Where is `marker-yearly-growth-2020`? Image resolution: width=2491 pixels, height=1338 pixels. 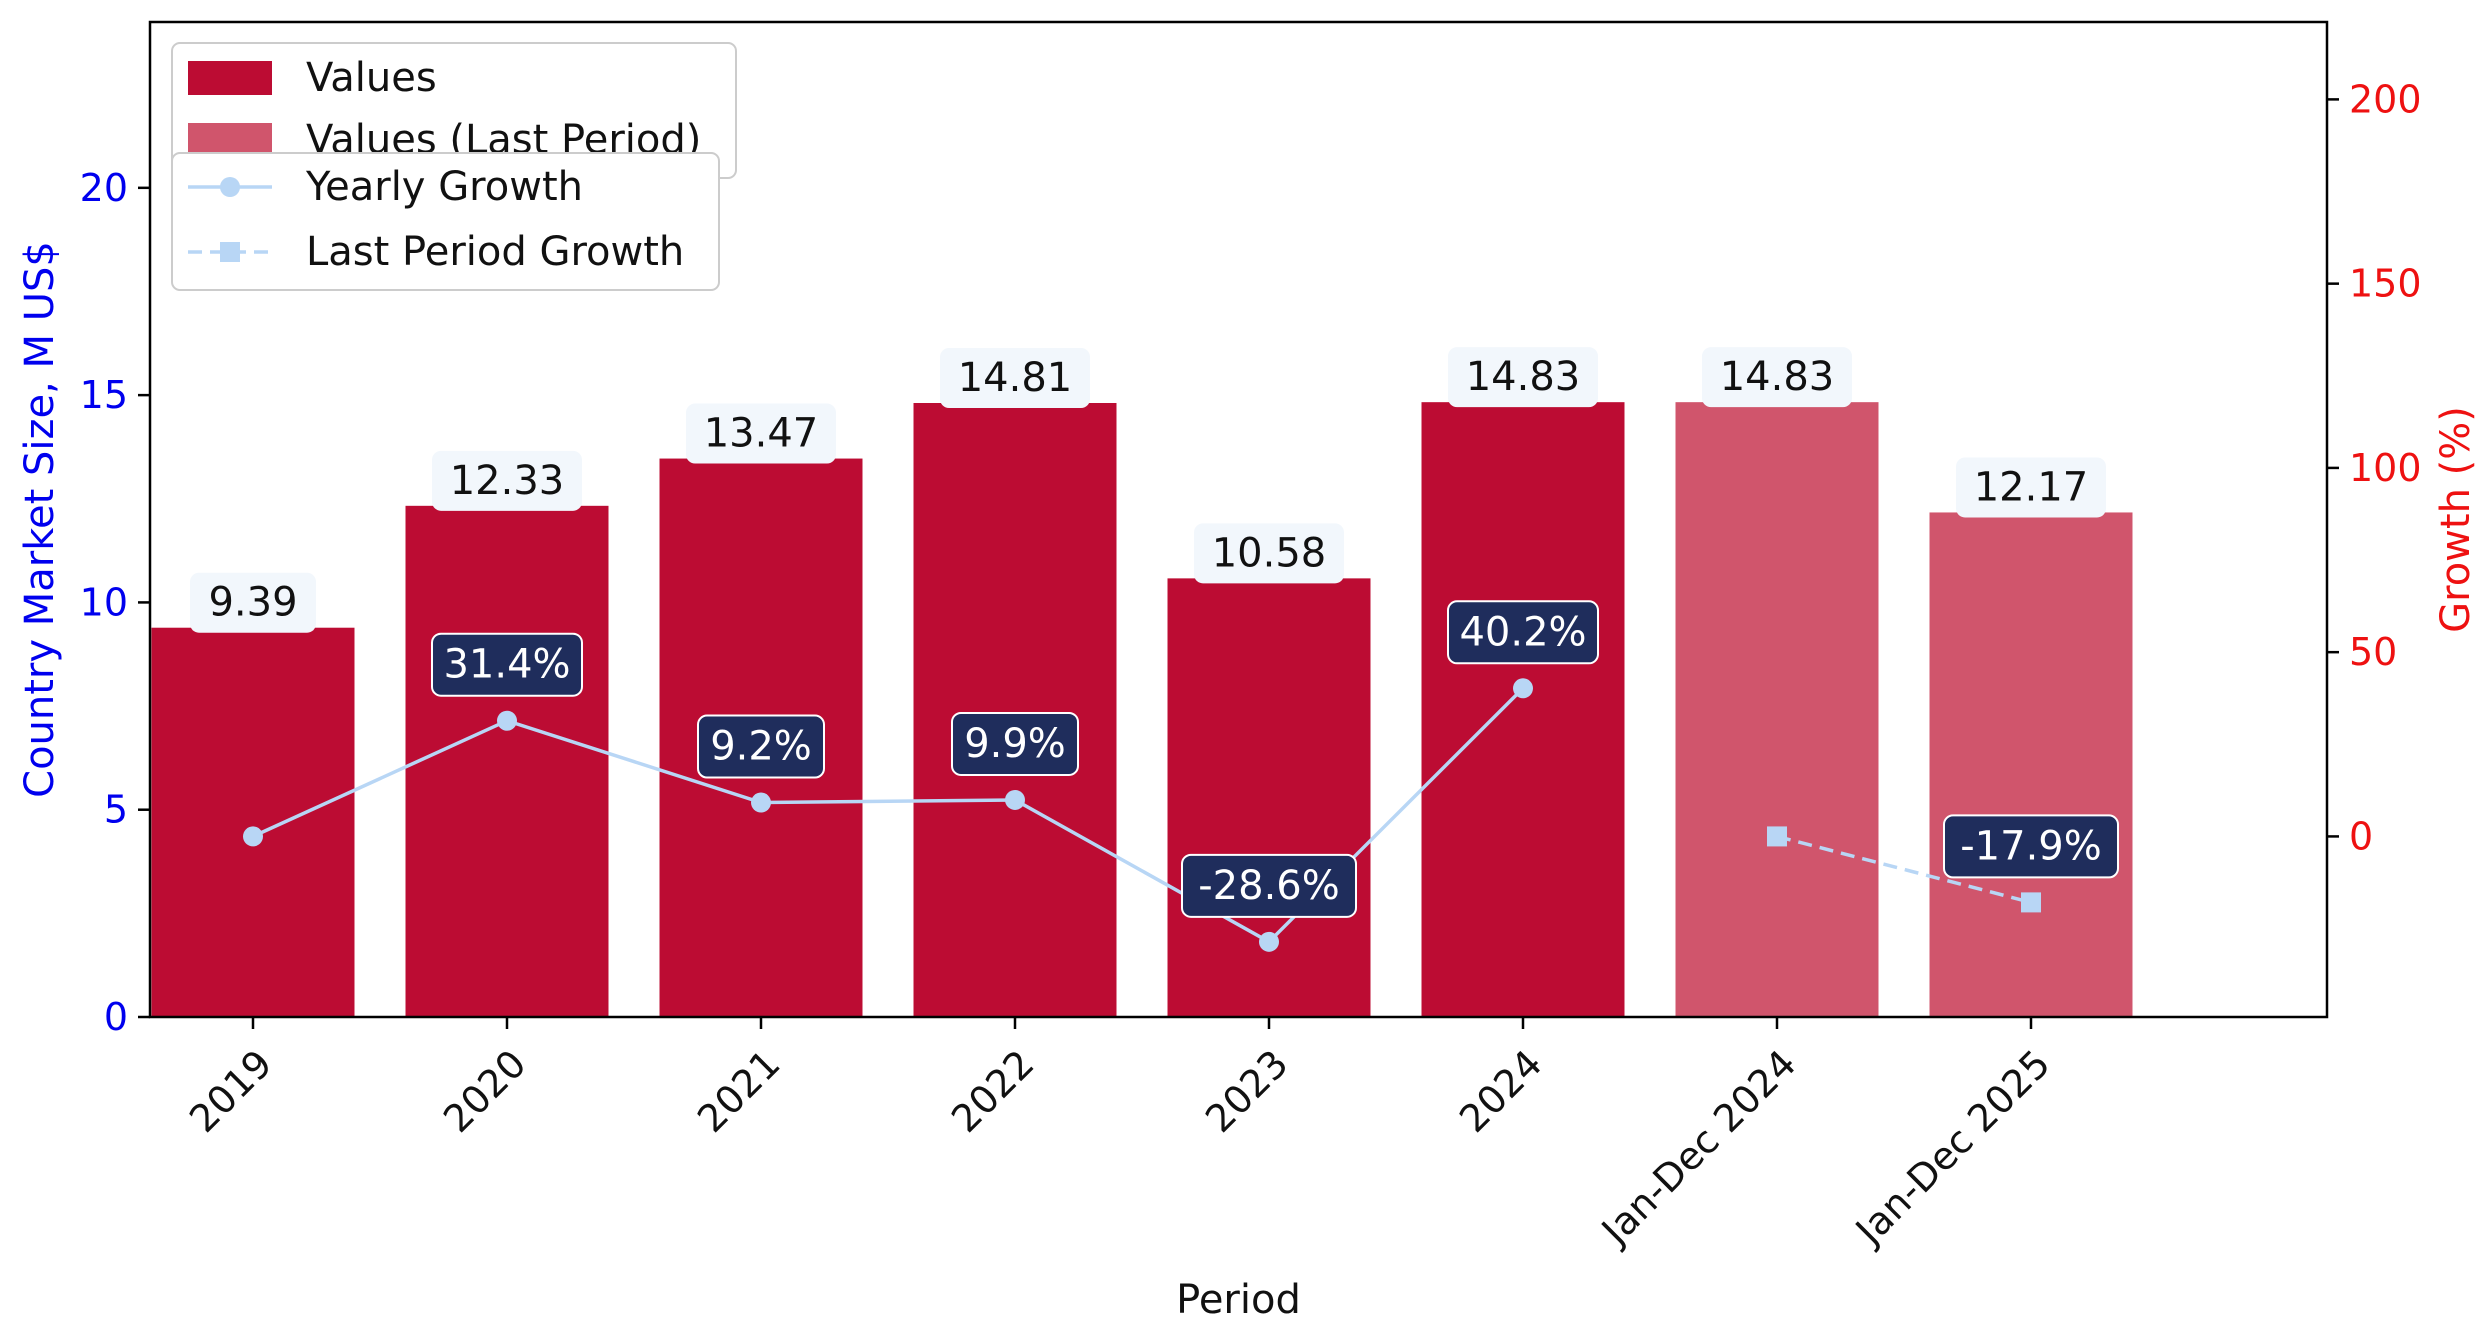
marker-yearly-growth-2020 is located at coordinates (507, 720).